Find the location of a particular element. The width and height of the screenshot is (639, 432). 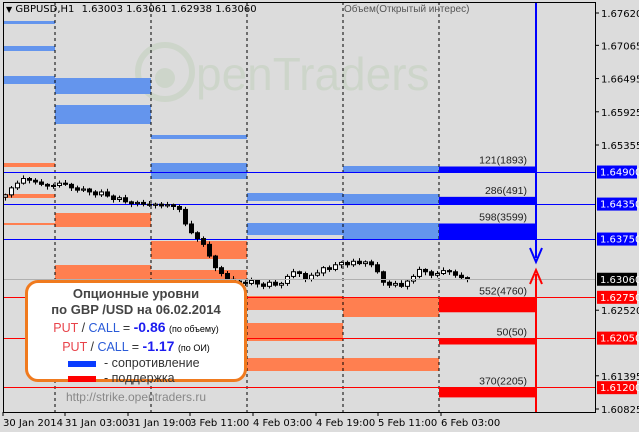

x-tick-label: 31 Jan 03:00 is located at coordinates (96, 423).